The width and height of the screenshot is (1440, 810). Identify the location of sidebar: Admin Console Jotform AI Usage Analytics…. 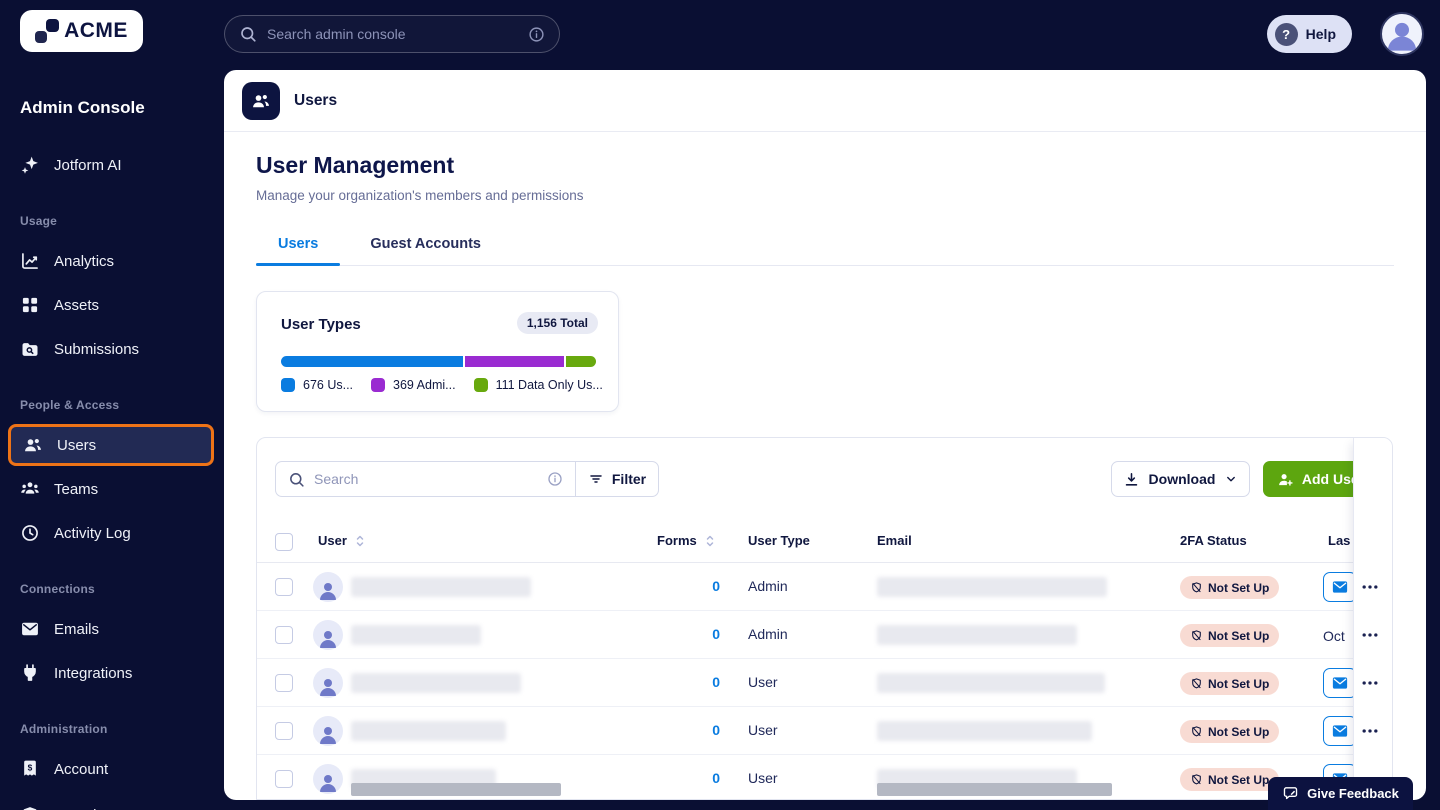
(112, 440).